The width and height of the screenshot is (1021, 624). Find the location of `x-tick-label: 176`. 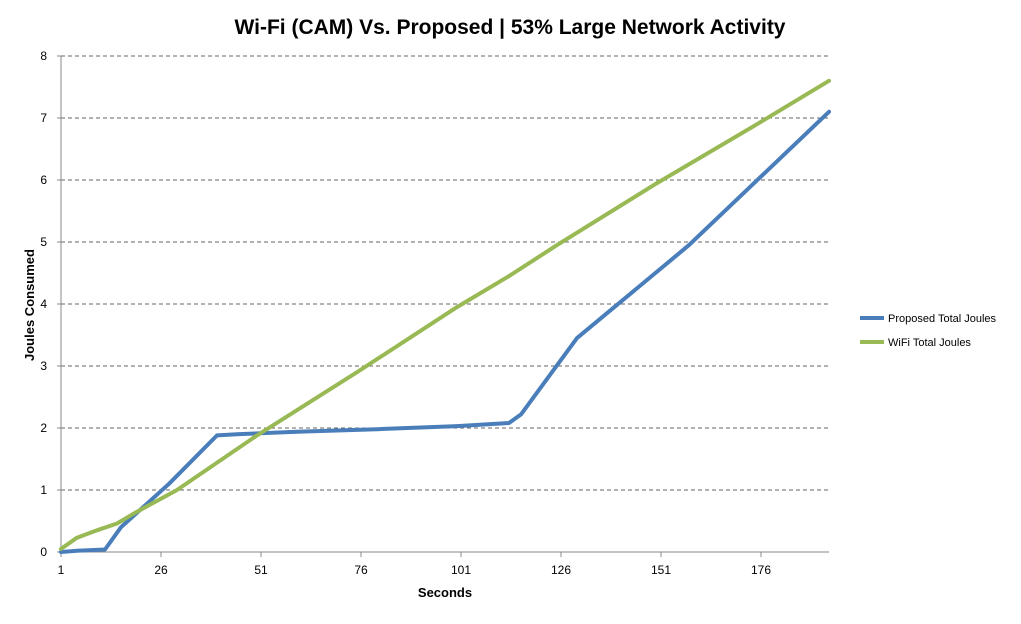

x-tick-label: 176 is located at coordinates (761, 570).